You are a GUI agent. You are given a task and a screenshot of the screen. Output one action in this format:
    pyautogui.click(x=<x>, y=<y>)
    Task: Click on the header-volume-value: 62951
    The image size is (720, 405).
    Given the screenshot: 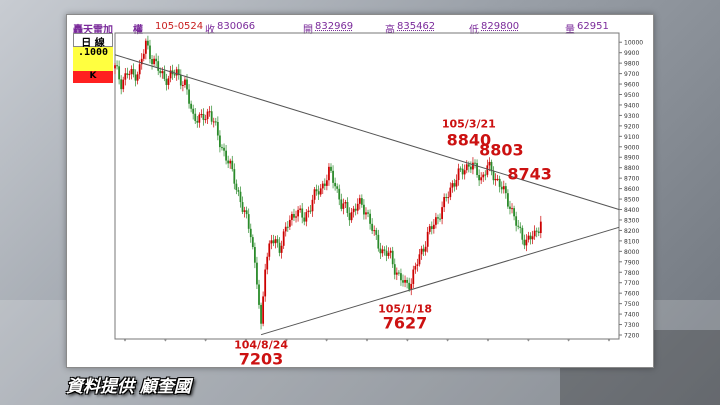 What is the action you would take?
    pyautogui.click(x=593, y=26)
    